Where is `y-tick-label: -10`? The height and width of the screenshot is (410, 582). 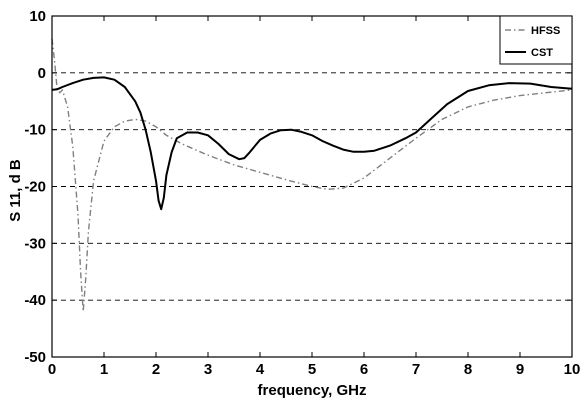
y-tick-label: -10 is located at coordinates (35, 130).